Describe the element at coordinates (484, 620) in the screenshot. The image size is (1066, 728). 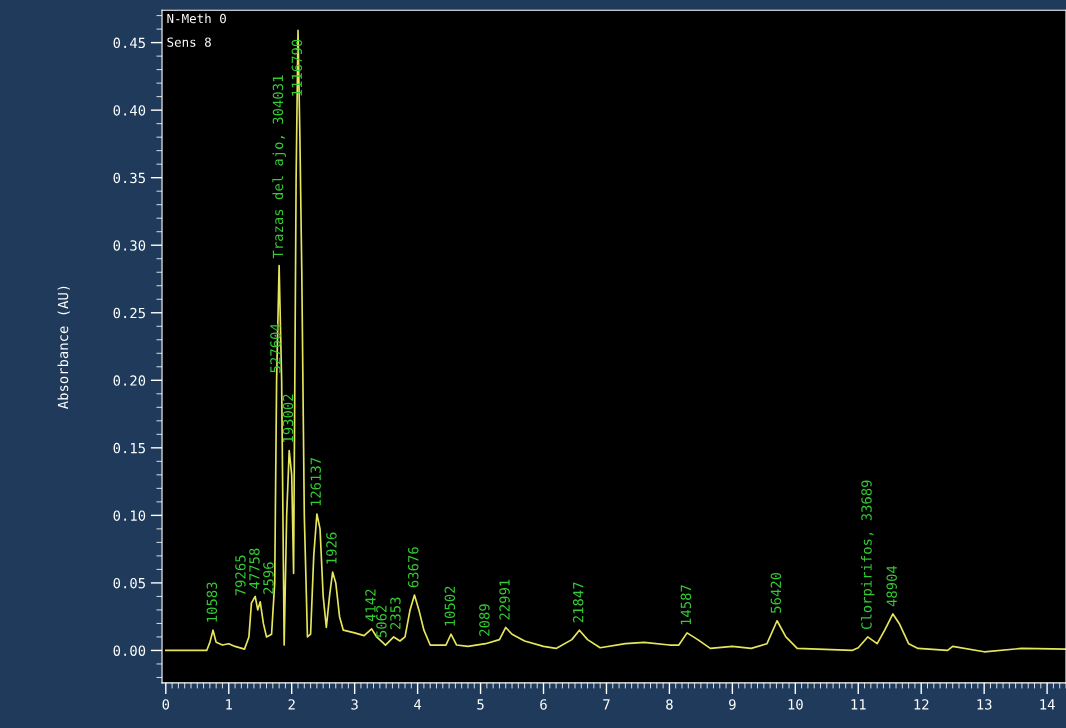
I see `annotation: 2089` at that location.